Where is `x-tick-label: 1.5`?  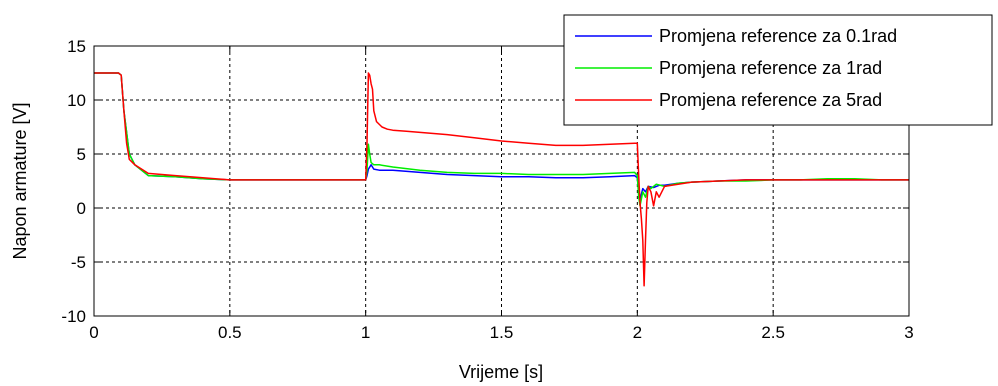
x-tick-label: 1.5 is located at coordinates (502, 332).